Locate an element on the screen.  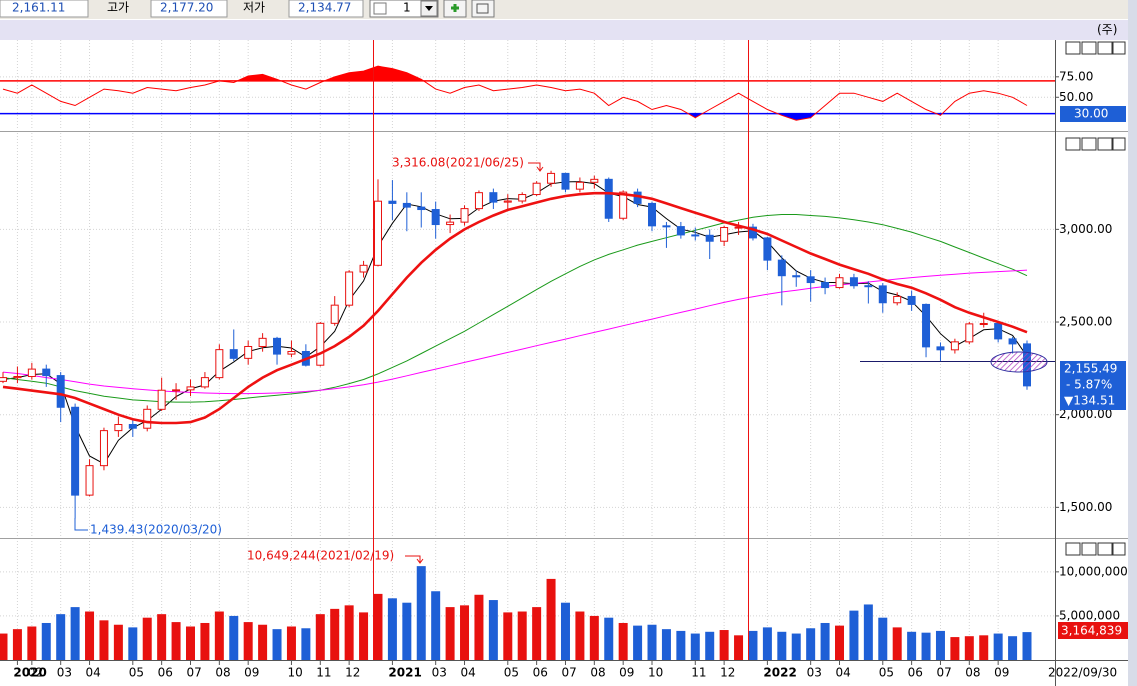
x-tick-label: 09 is located at coordinates (251, 673).